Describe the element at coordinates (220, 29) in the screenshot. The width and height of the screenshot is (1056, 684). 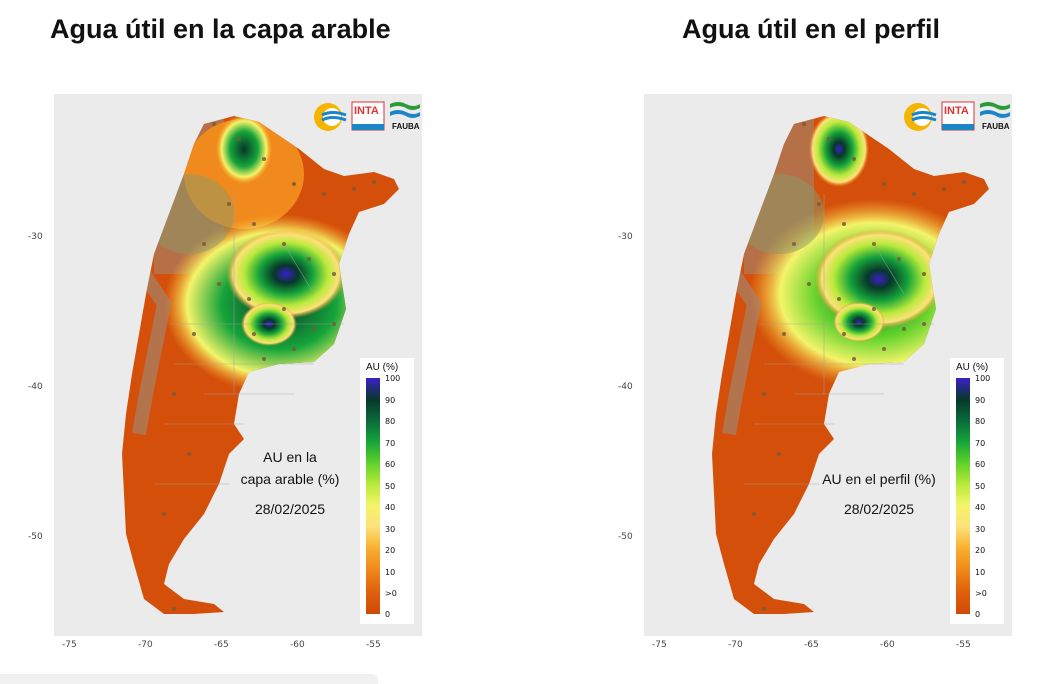
I see `panel-1-title: Agua útil en la capa arable` at that location.